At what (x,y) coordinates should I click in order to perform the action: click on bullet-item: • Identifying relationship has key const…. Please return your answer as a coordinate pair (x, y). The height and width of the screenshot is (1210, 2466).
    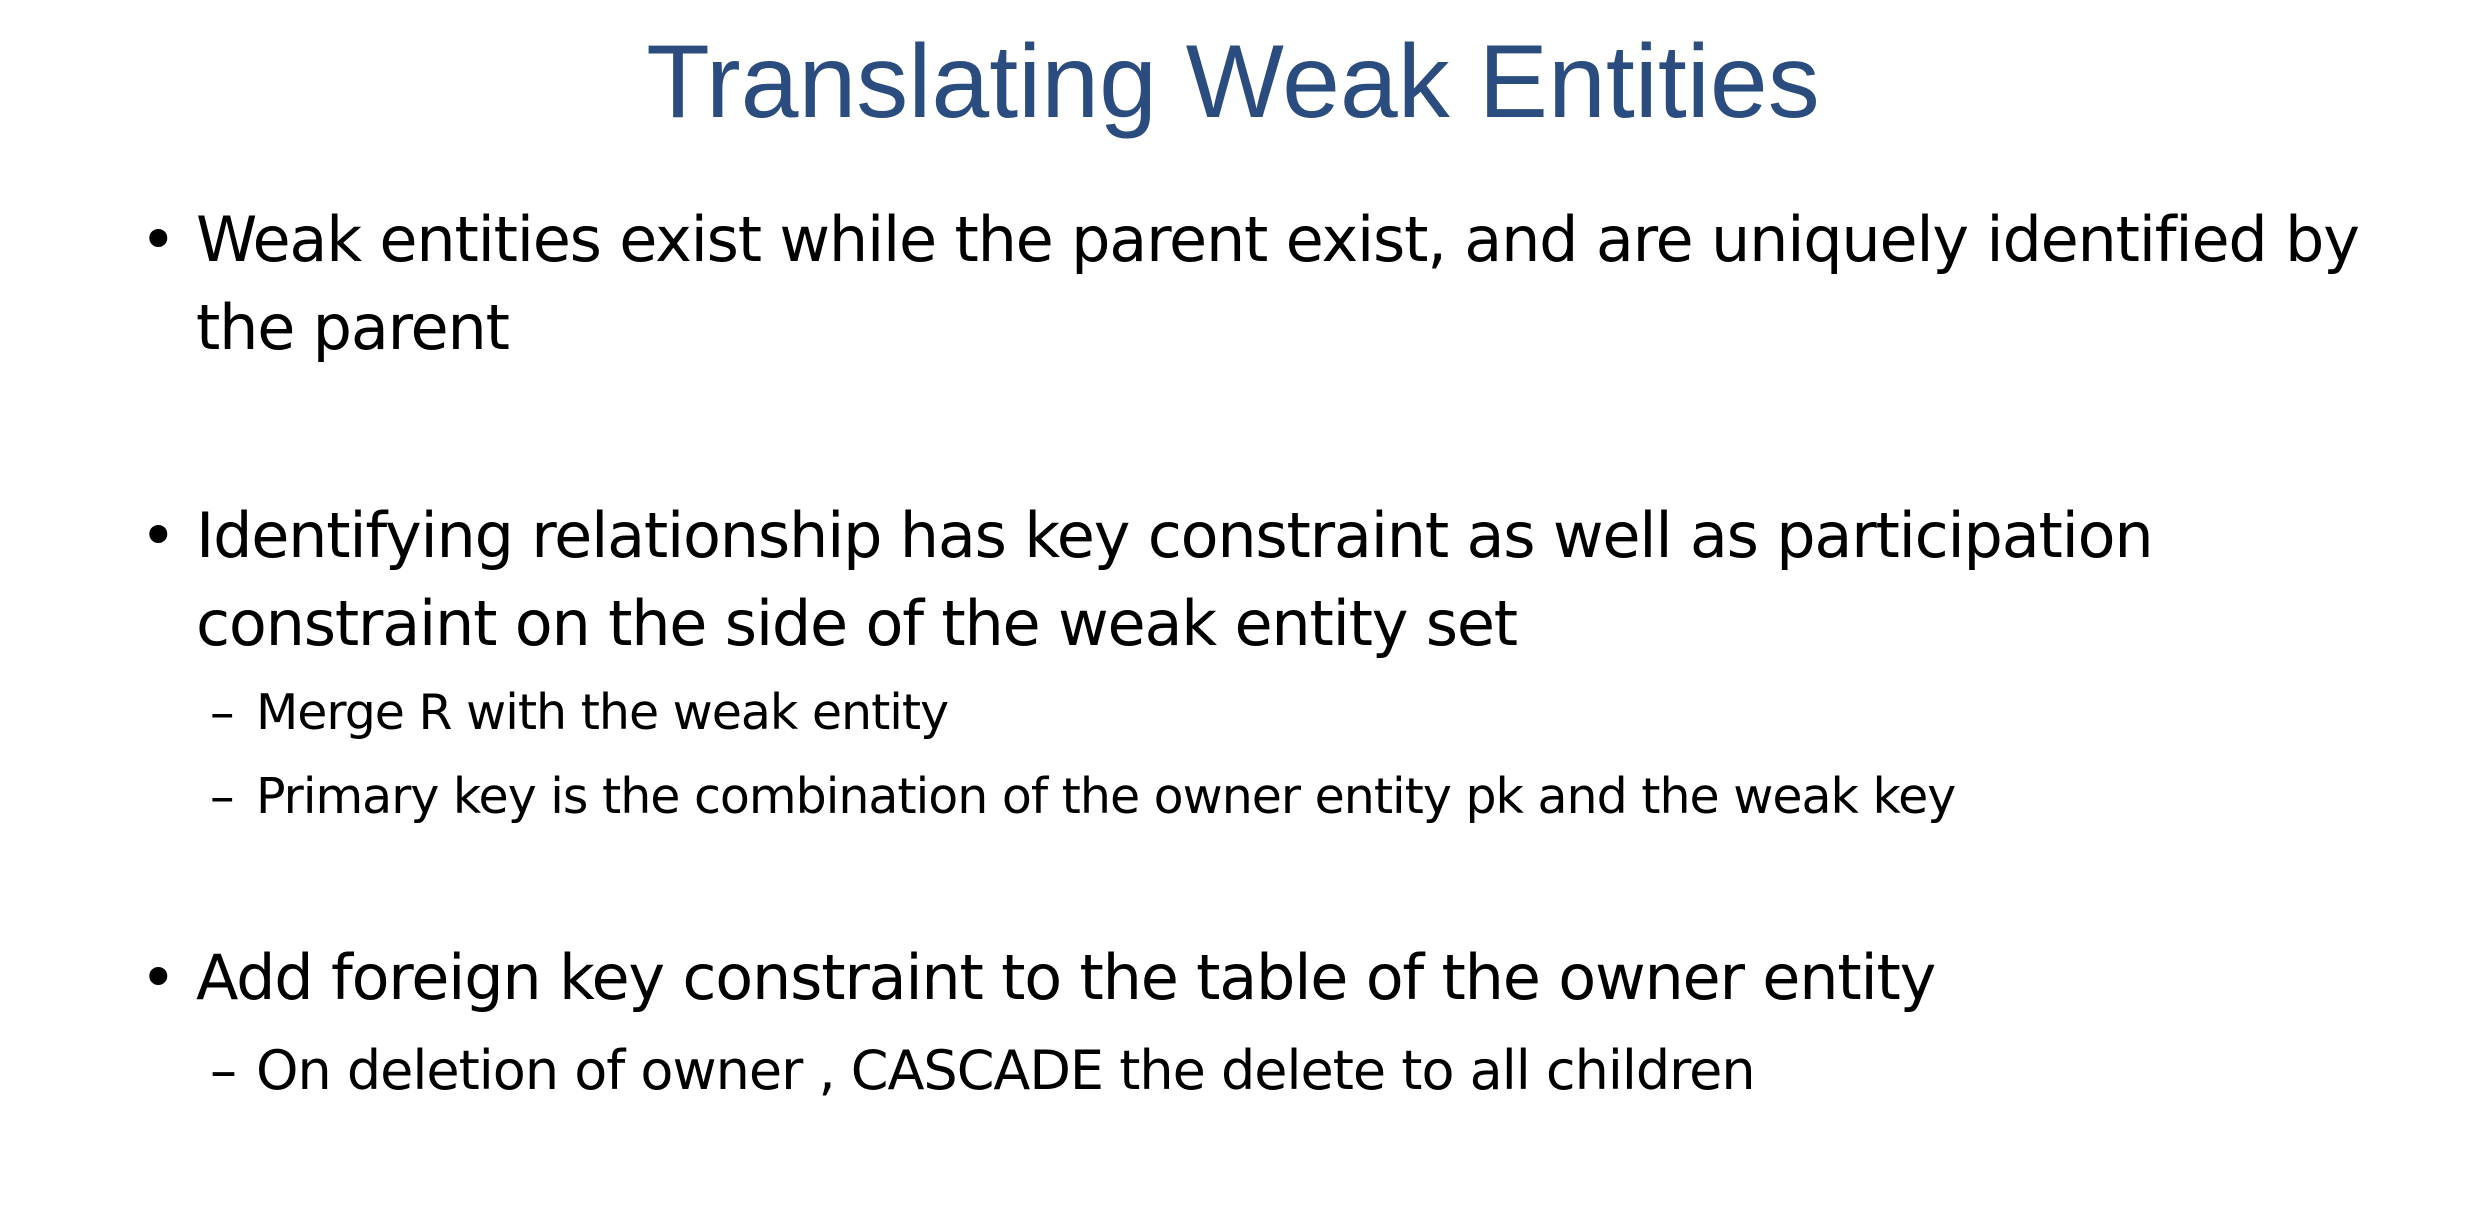
    Looking at the image, I should click on (1260, 580).